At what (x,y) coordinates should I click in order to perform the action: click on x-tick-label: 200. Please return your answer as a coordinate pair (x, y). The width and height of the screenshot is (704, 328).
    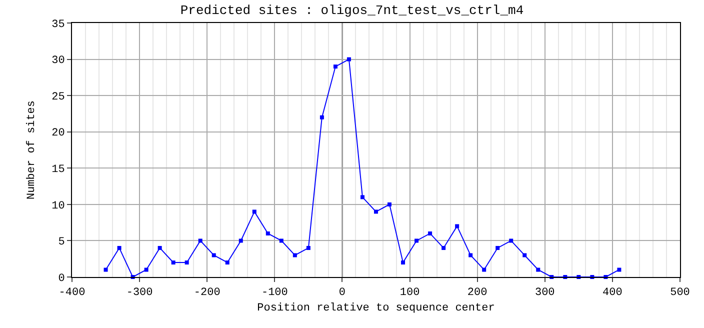
    Looking at the image, I should click on (477, 293).